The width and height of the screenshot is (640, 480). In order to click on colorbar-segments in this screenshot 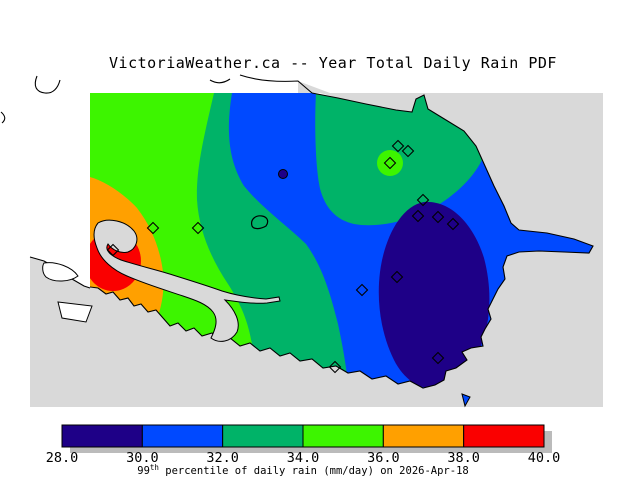, I will do `click(303, 436)`.